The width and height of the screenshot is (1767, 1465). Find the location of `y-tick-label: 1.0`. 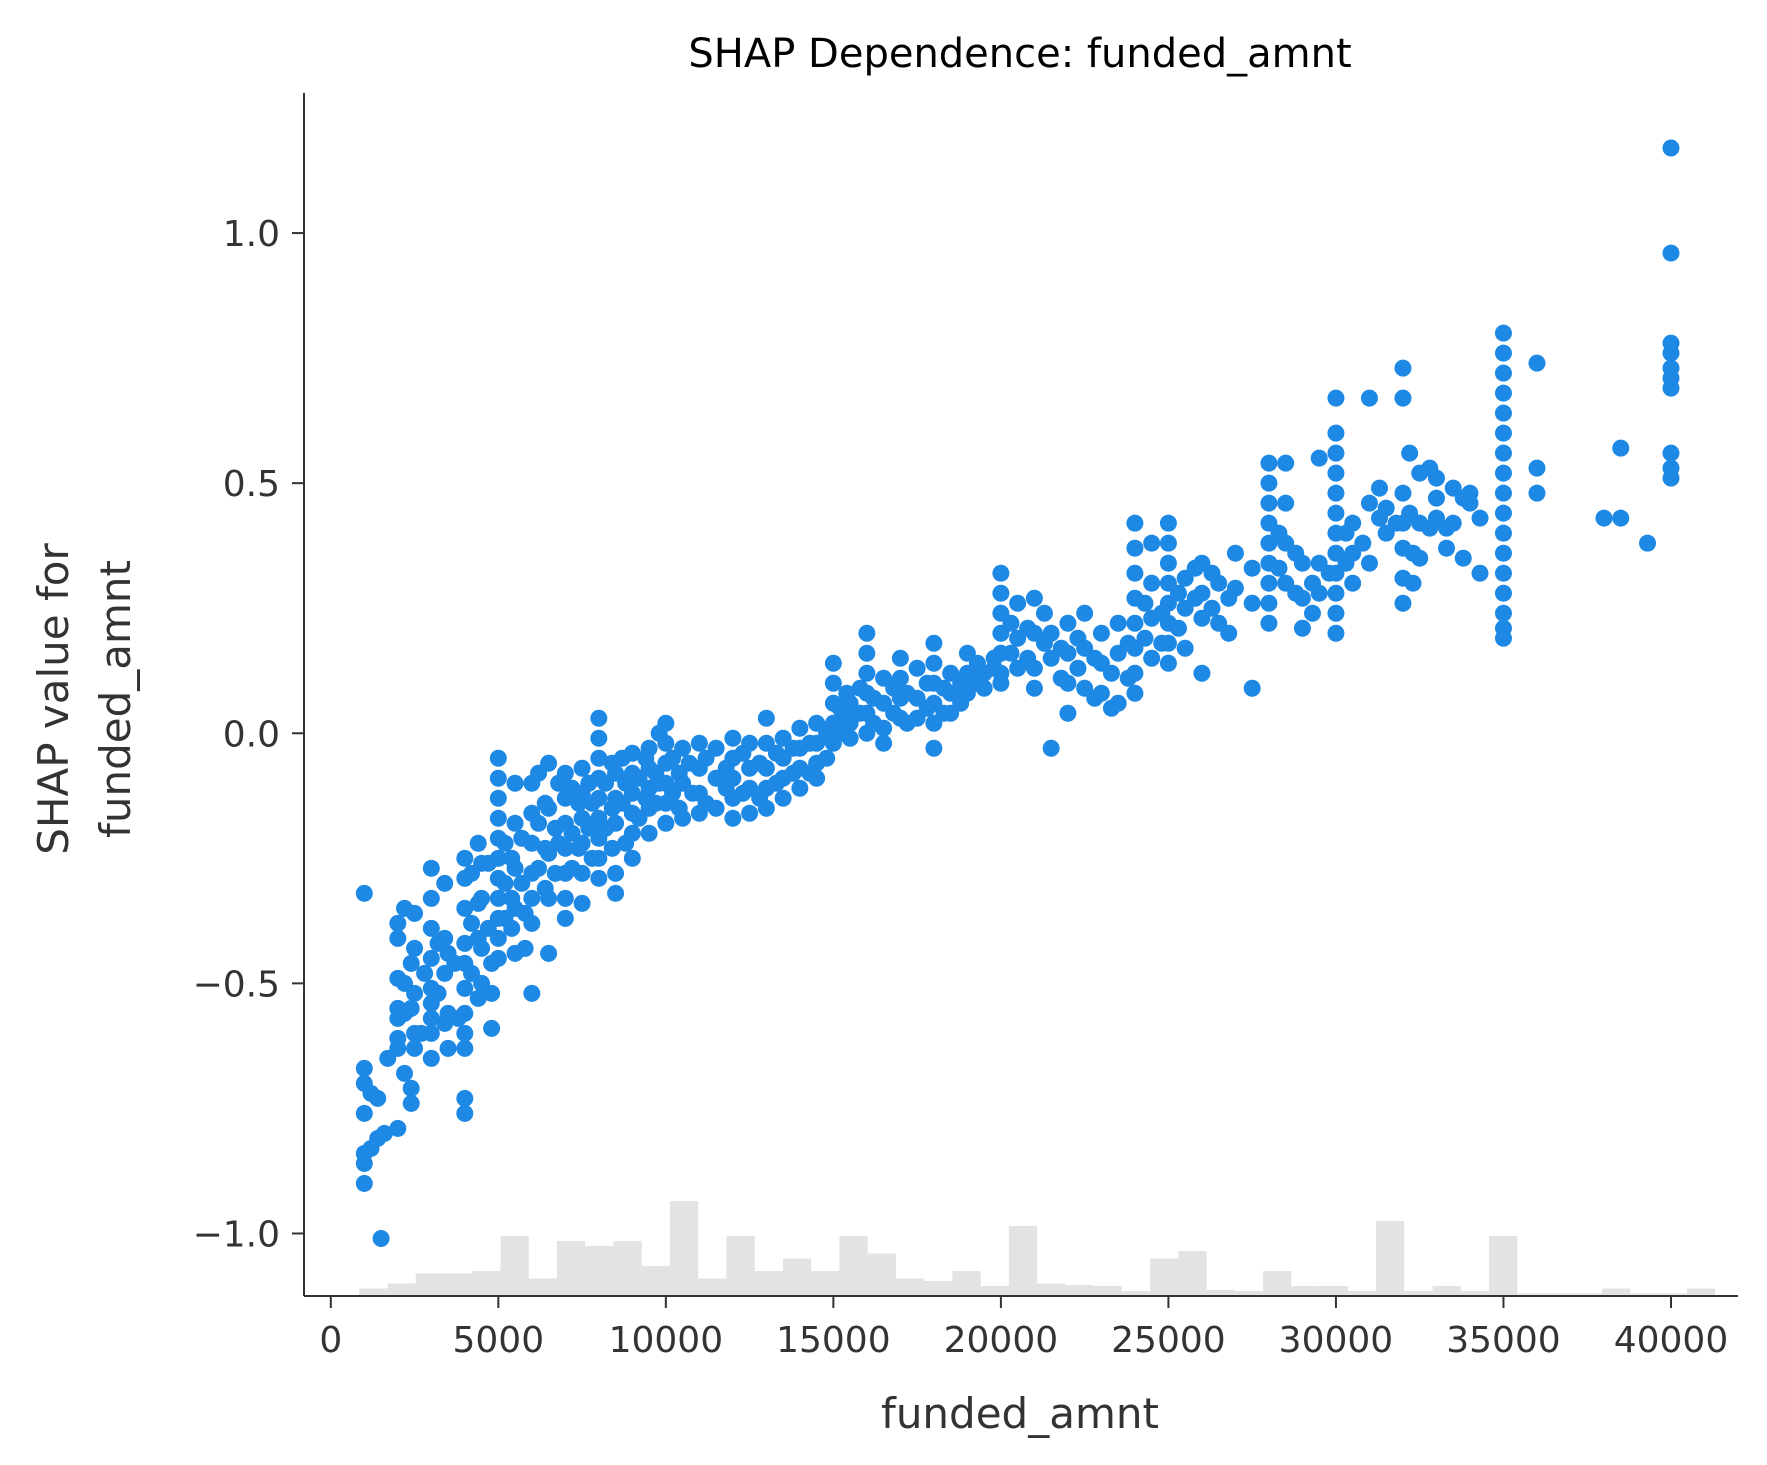

y-tick-label: 1.0 is located at coordinates (251, 234).